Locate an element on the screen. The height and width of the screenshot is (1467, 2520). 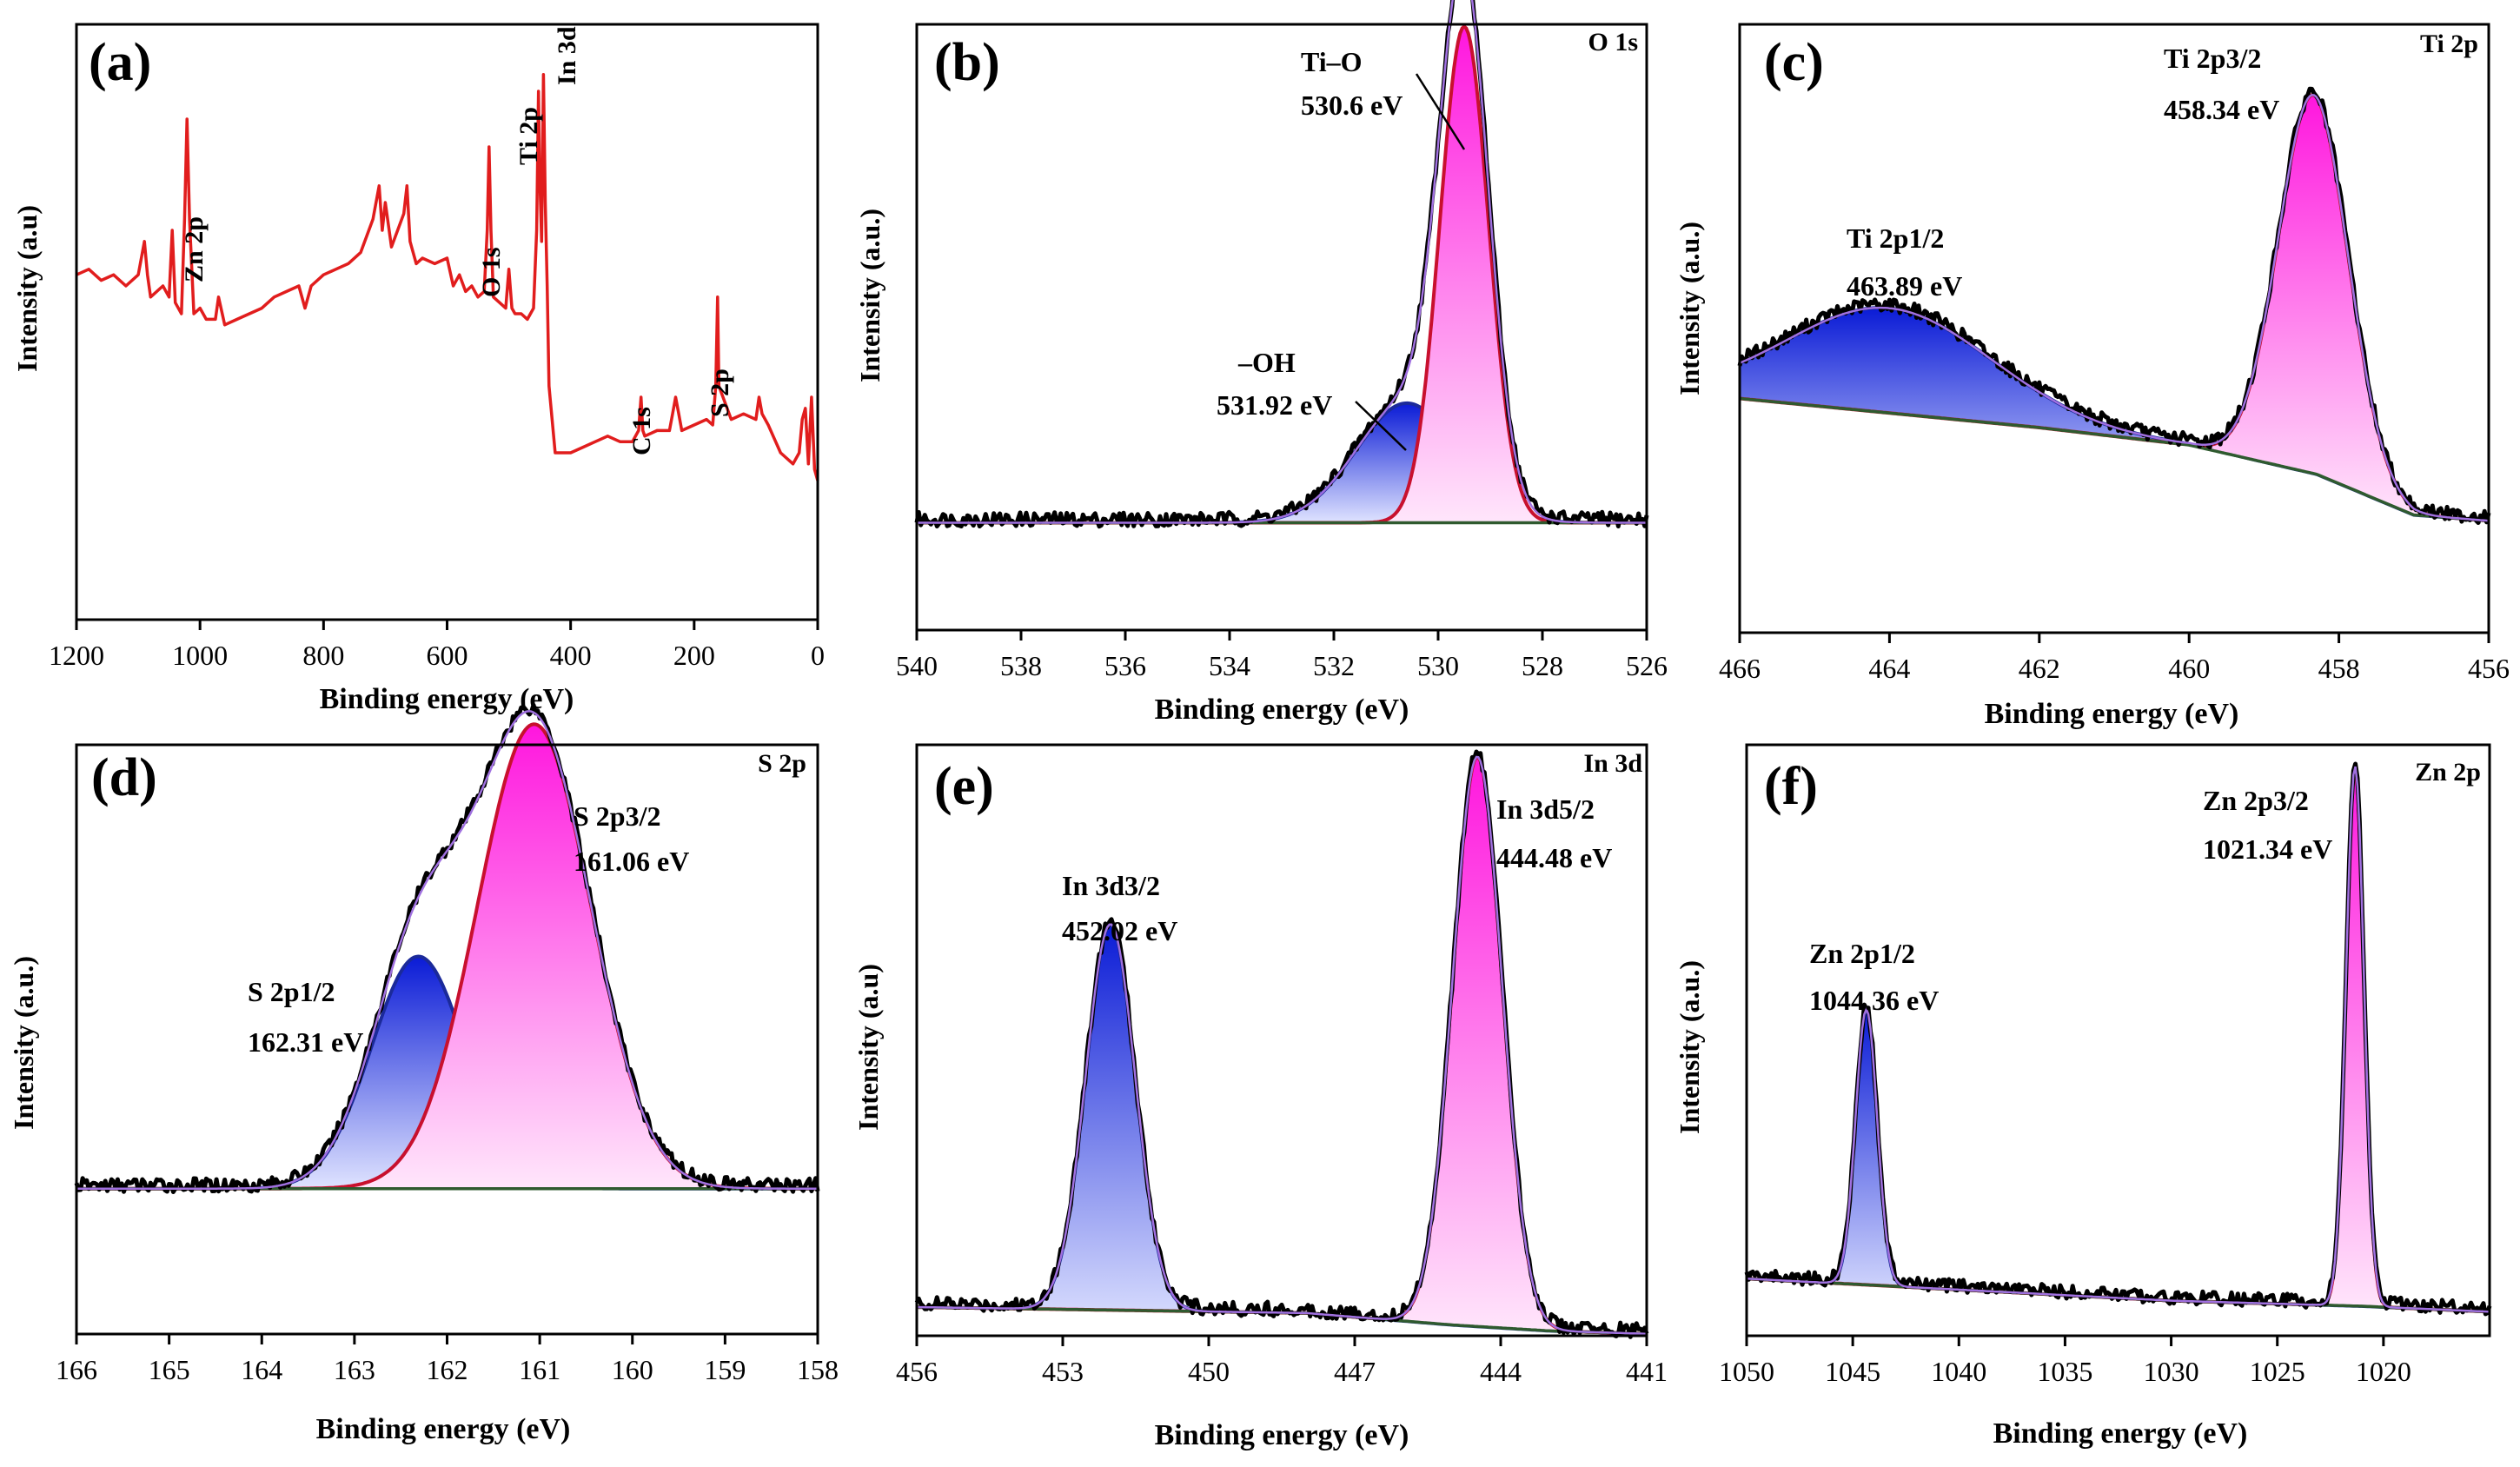
panel-b-label: (b) is located at coordinates (967, 62).